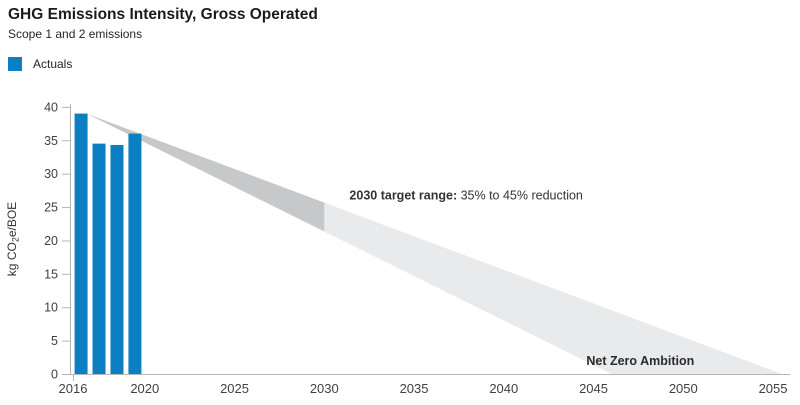  Describe the element at coordinates (51, 141) in the screenshot. I see `y-tick-35: 35` at that location.